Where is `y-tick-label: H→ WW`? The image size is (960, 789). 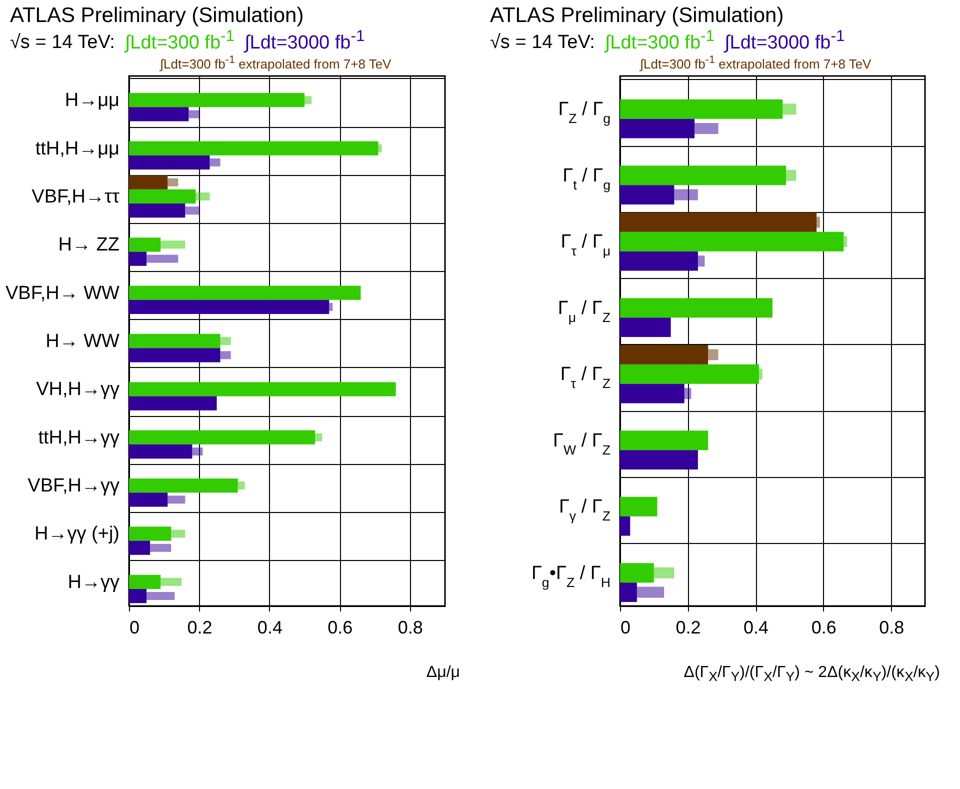
y-tick-label: H→ WW is located at coordinates (83, 341).